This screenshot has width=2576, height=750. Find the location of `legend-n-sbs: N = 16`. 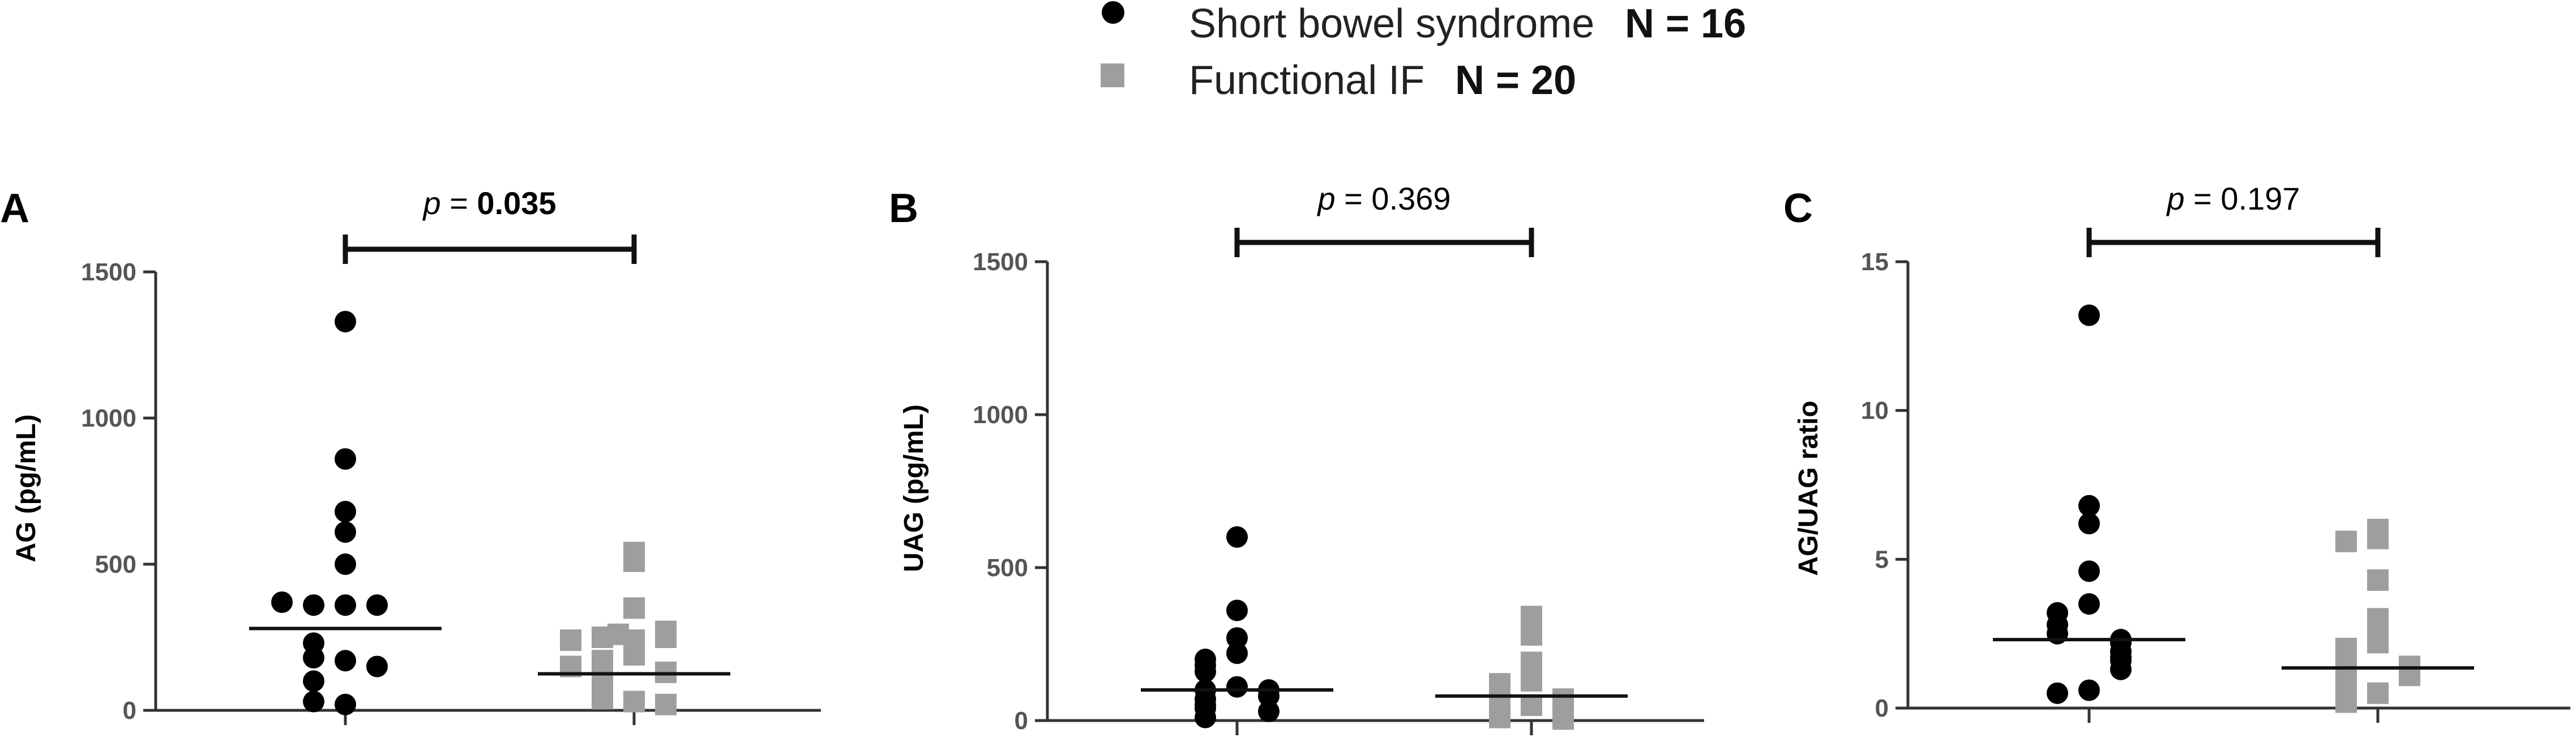

legend-n-sbs: N = 16 is located at coordinates (1685, 24).